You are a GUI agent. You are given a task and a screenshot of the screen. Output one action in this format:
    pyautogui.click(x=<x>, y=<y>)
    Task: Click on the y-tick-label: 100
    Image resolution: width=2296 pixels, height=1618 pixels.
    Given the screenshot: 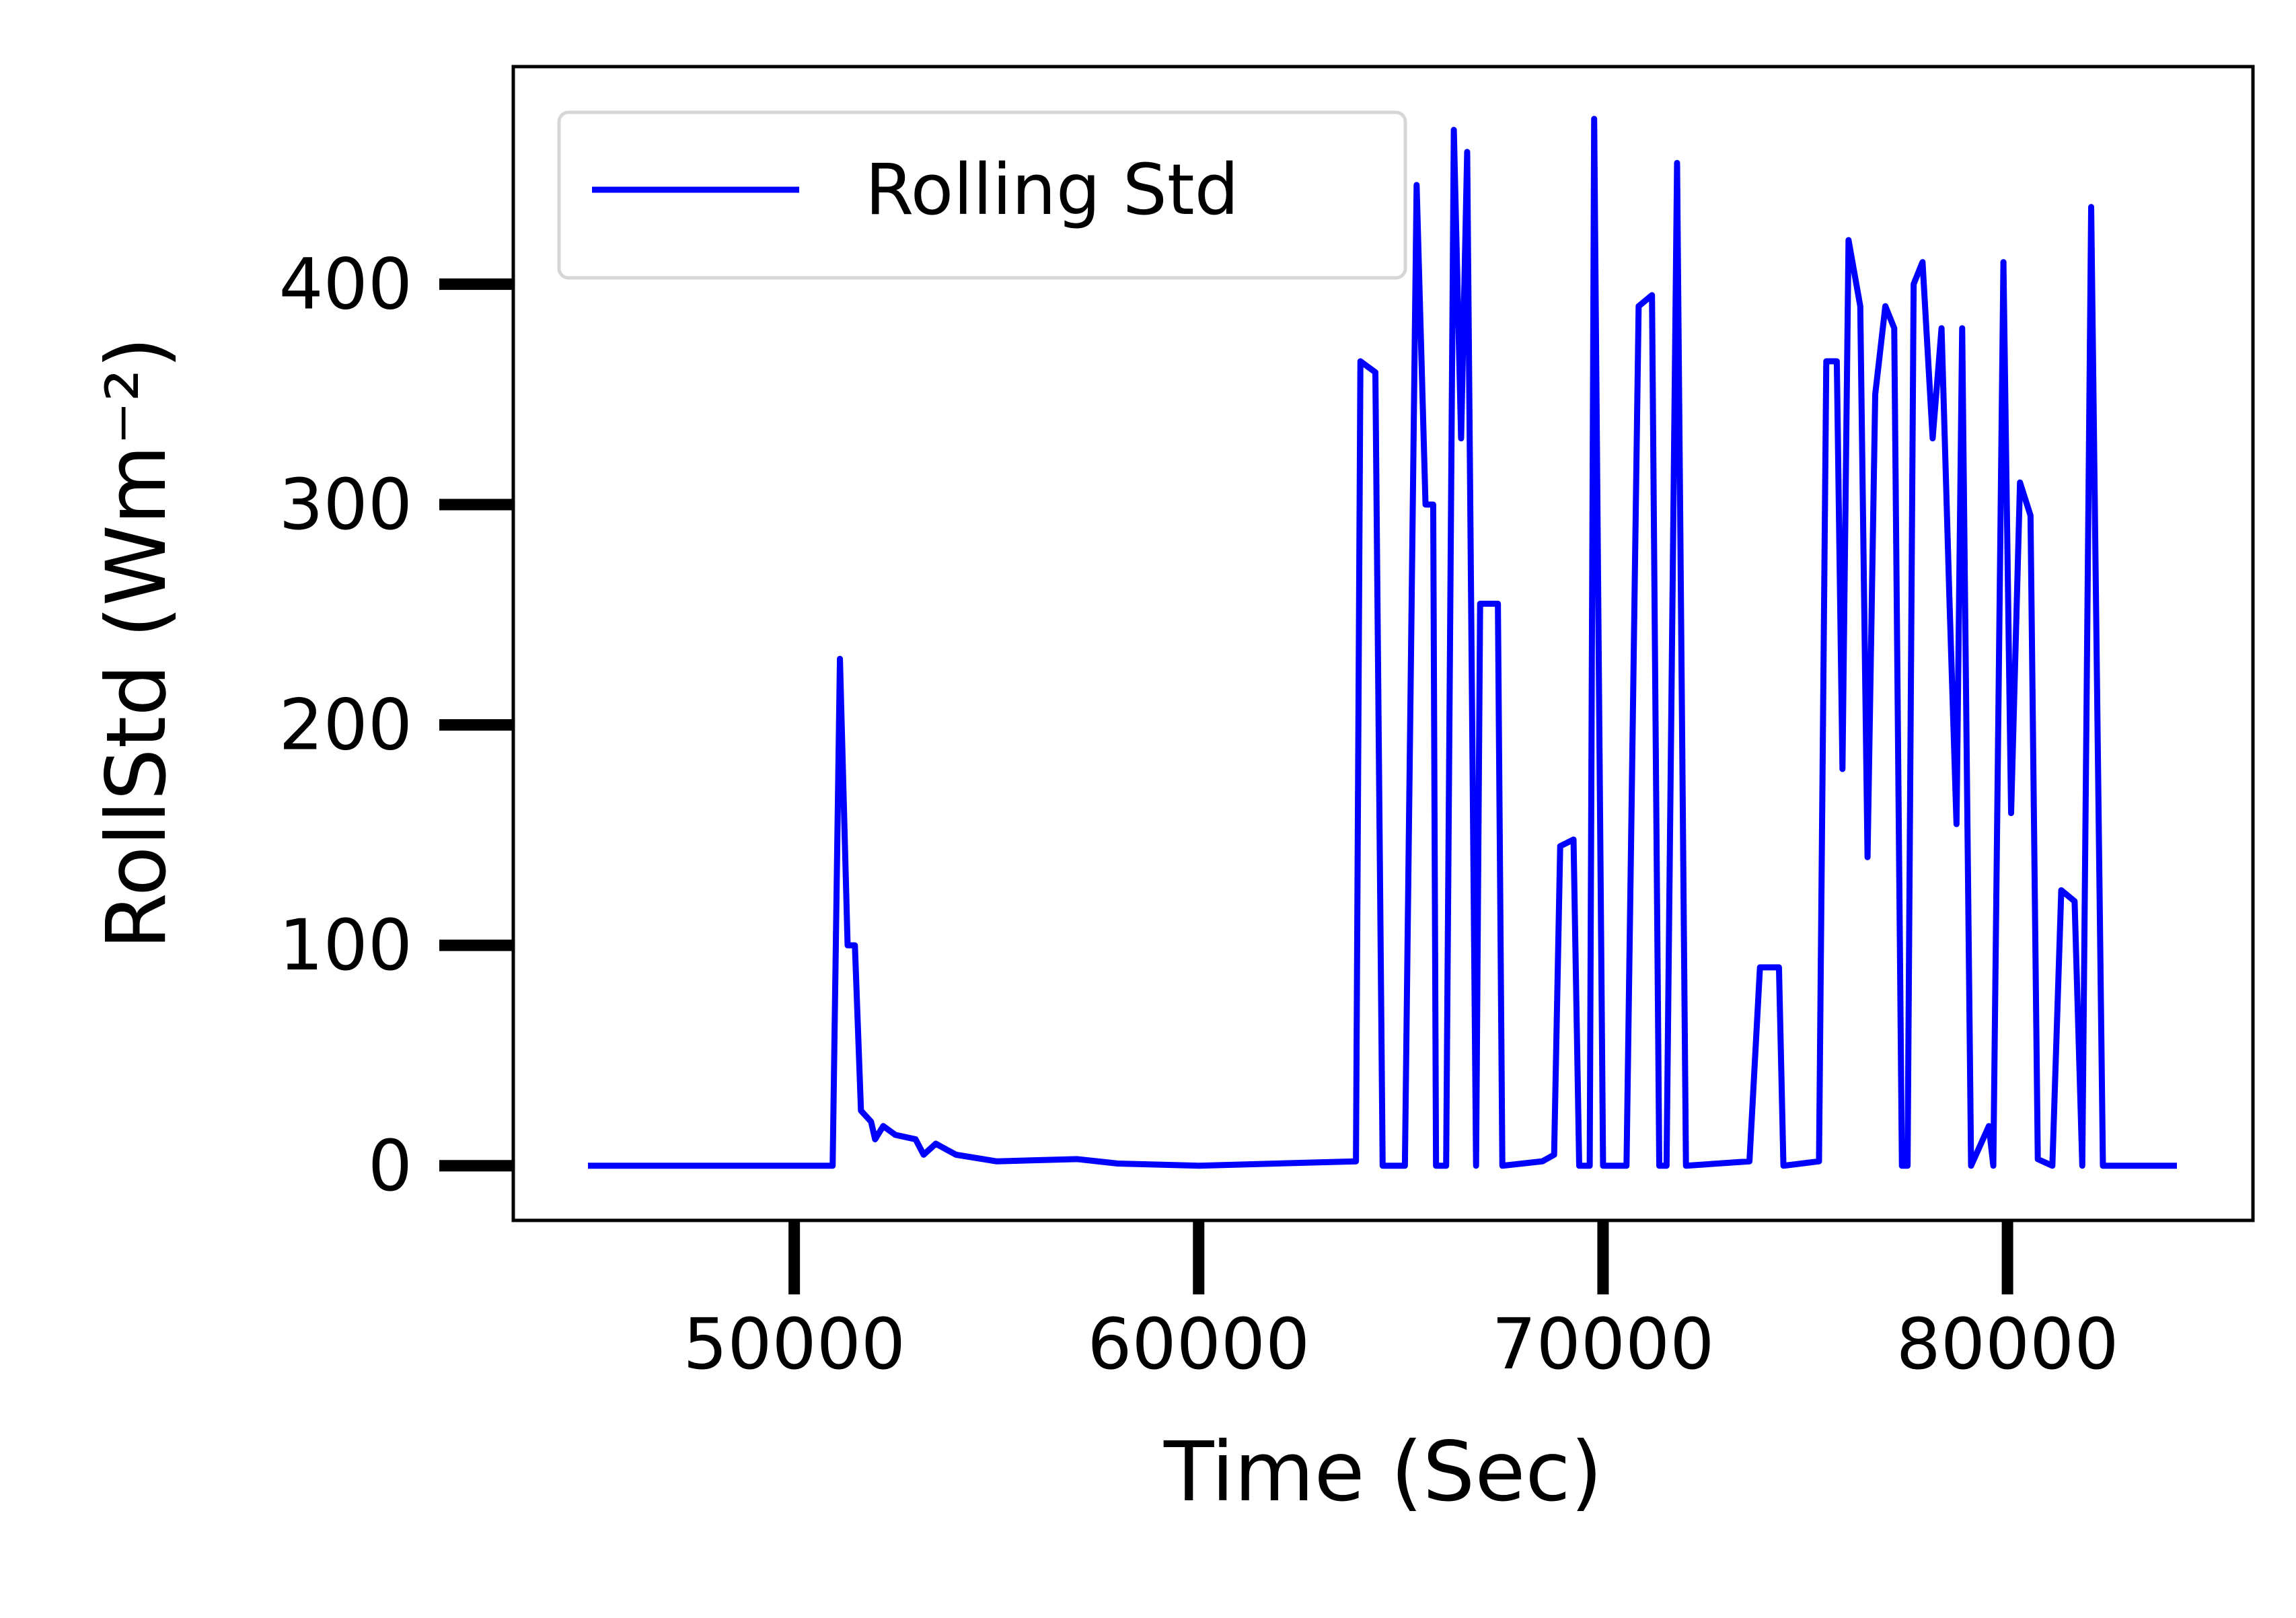 What is the action you would take?
    pyautogui.click(x=345, y=945)
    